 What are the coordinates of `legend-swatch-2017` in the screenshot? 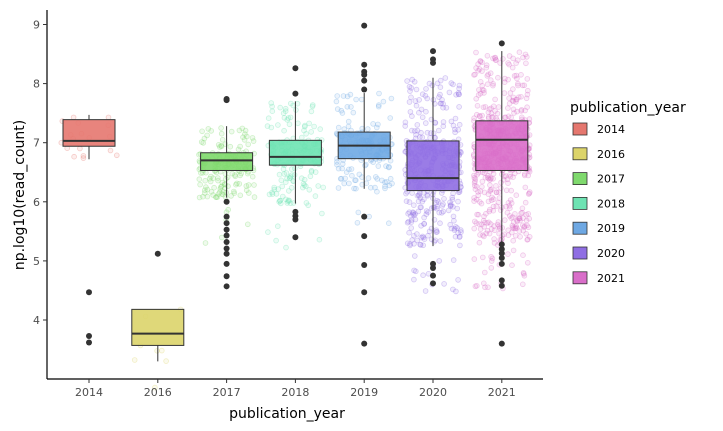 It's located at (580, 179).